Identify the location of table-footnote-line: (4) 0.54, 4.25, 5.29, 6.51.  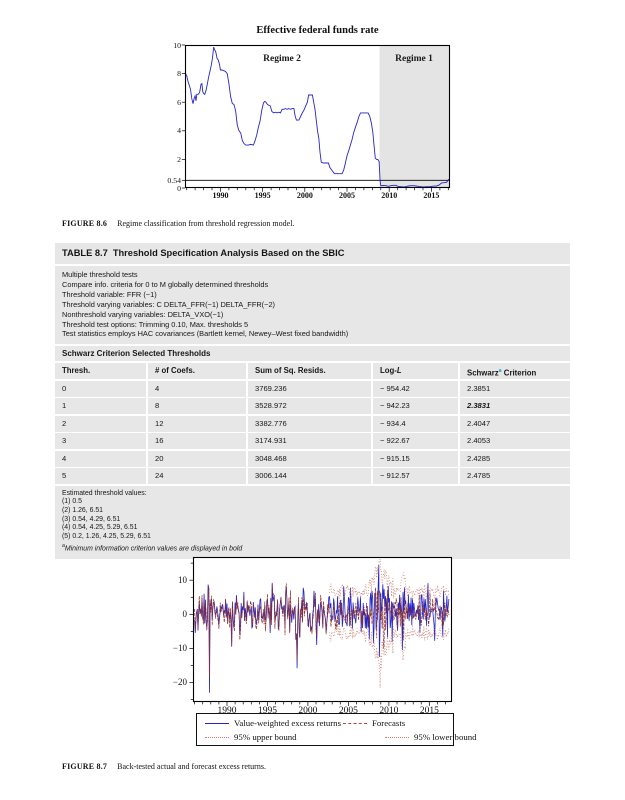
(100, 528).